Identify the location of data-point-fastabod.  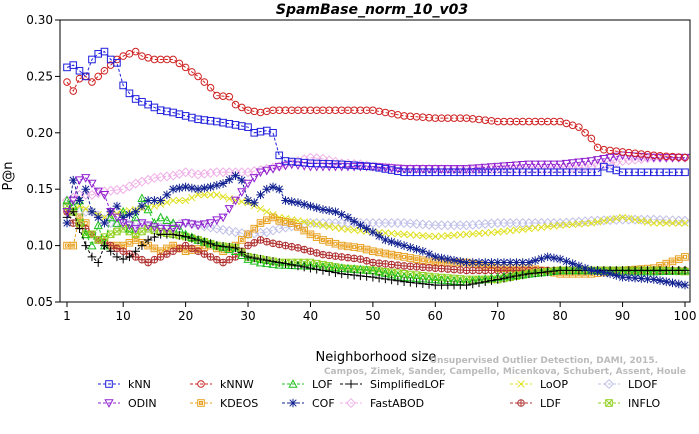
(185, 172).